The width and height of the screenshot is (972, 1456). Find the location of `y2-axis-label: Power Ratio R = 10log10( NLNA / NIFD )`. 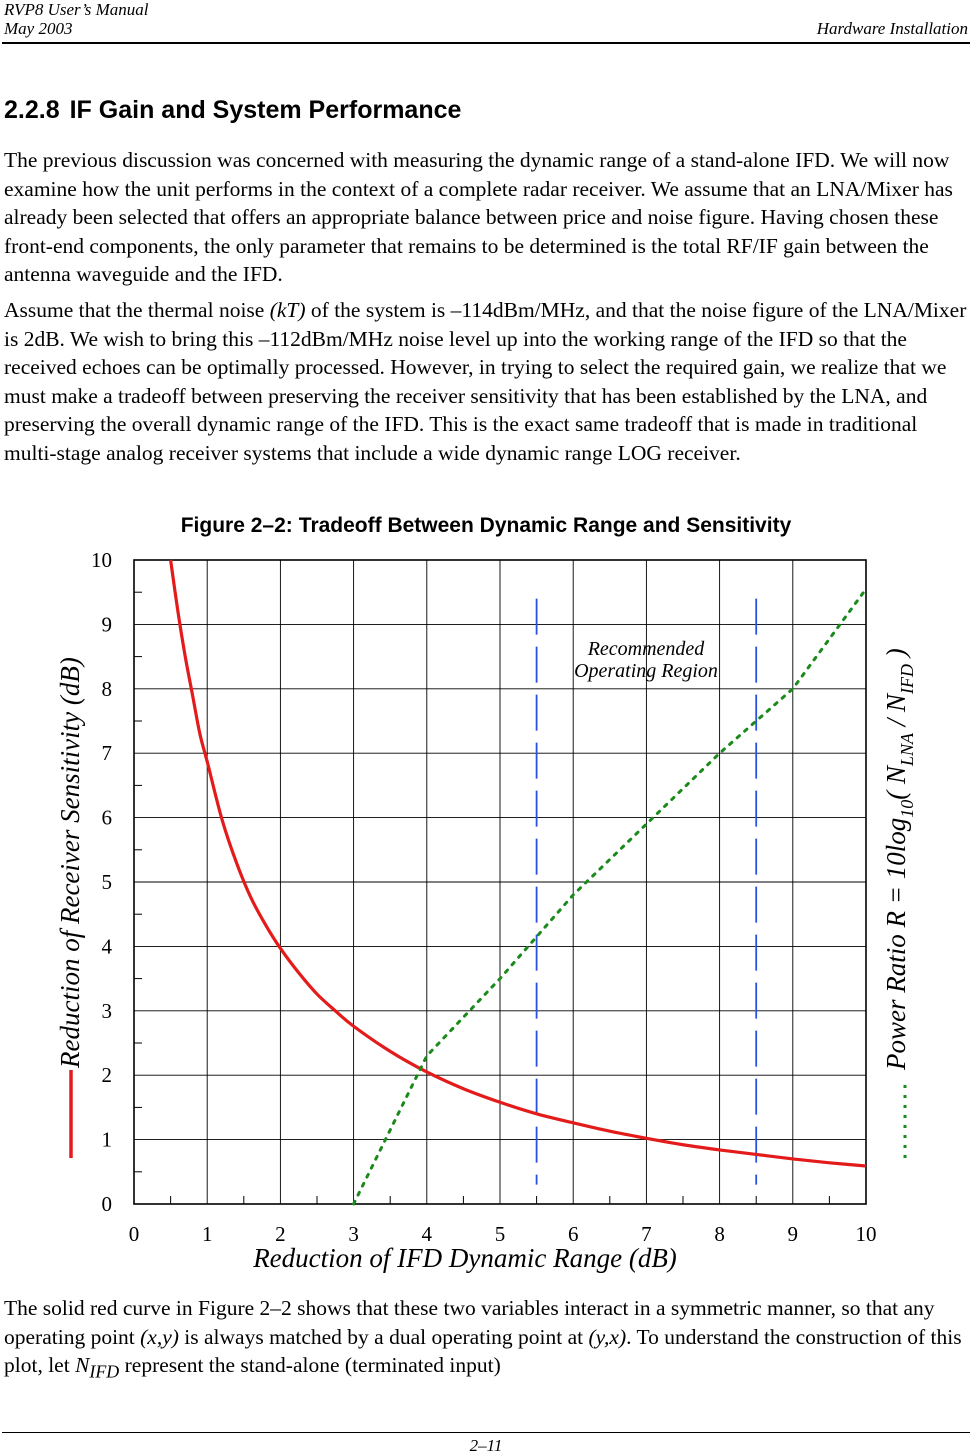

y2-axis-label: Power Ratio R = 10log10( NLNA / NIFD ) is located at coordinates (899, 859).